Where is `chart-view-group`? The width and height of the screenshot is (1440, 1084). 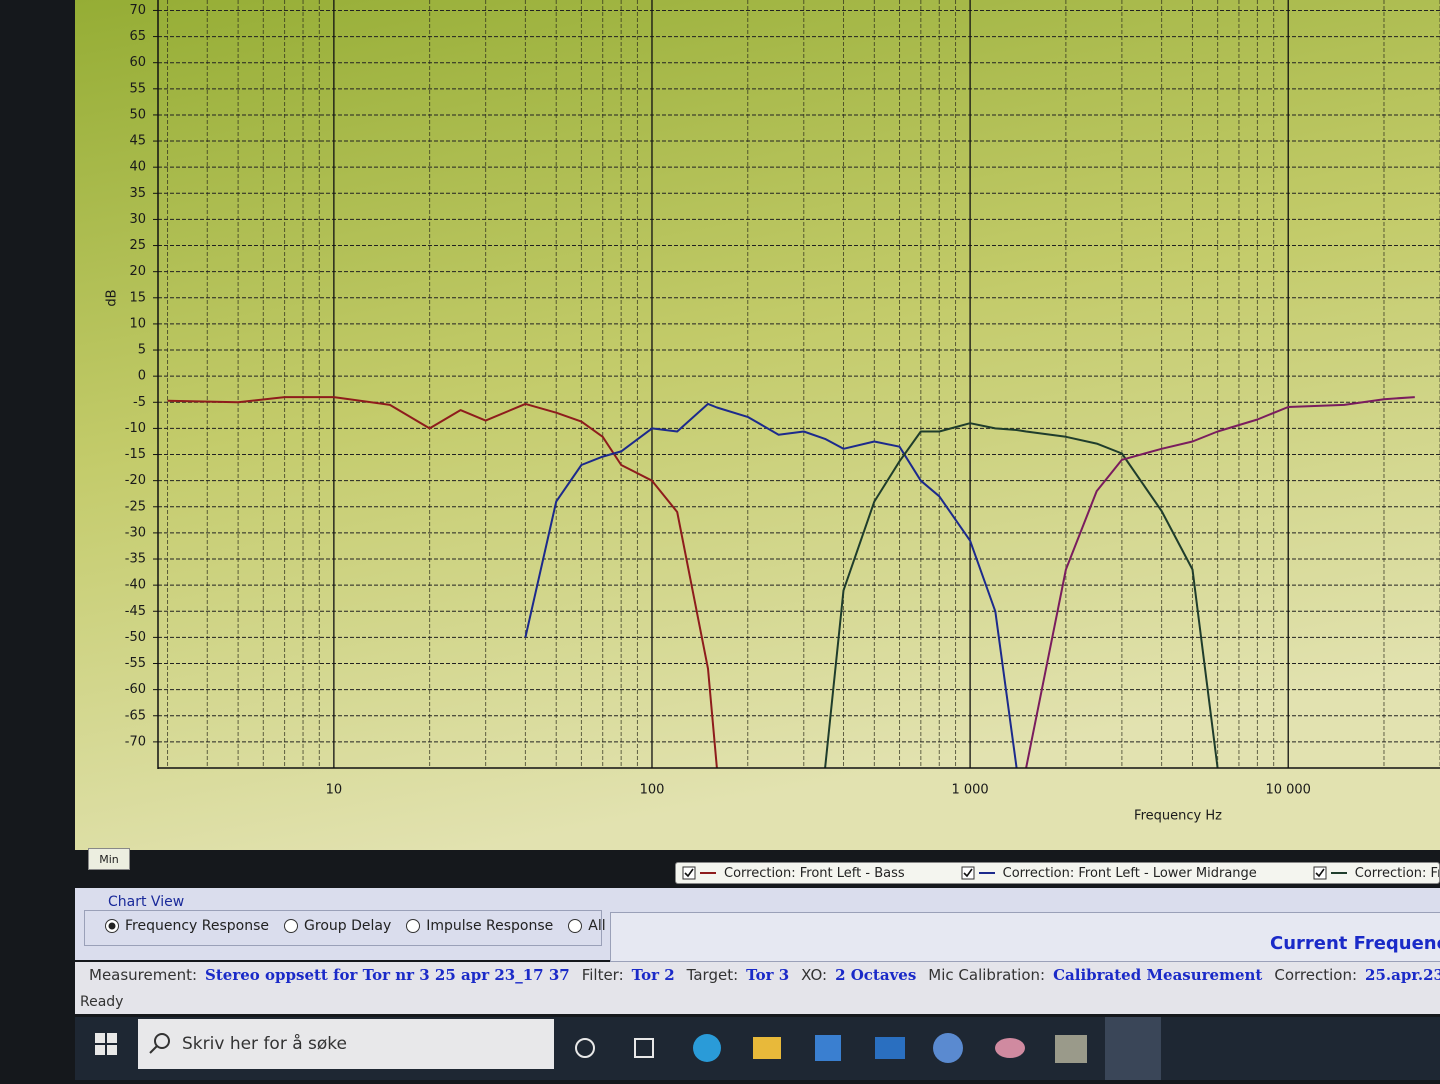
chart-view-group is located at coordinates (343, 928).